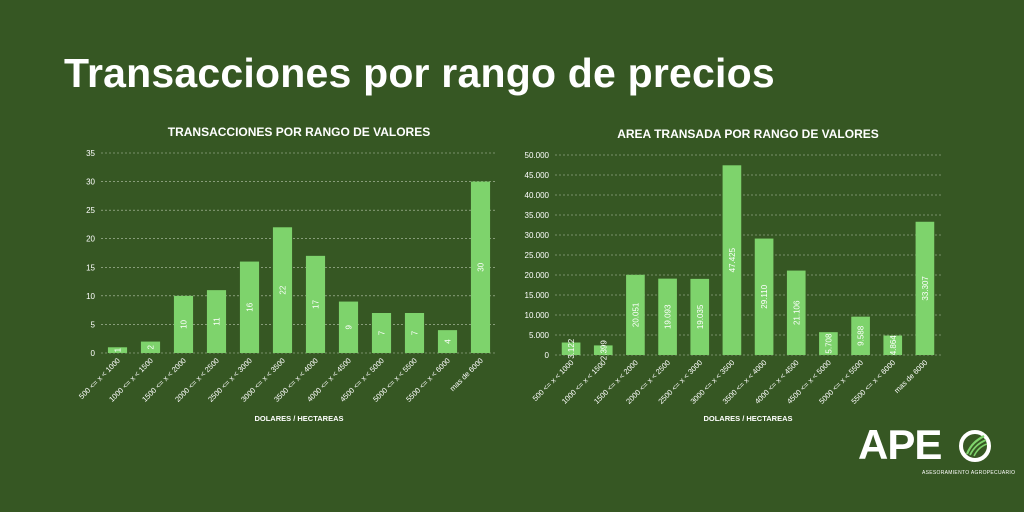 Image resolution: width=1024 pixels, height=512 pixels. I want to click on y-tick-label: 40.000, so click(537, 195).